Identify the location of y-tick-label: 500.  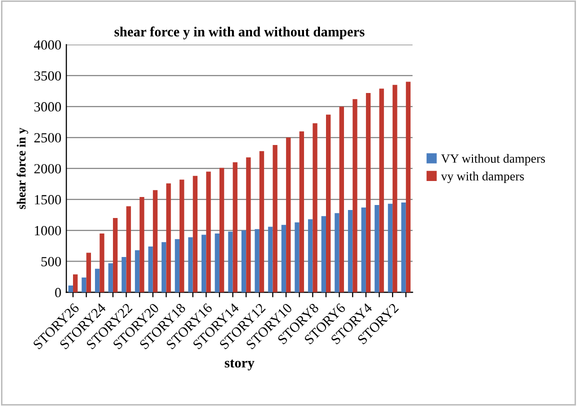
(51, 261).